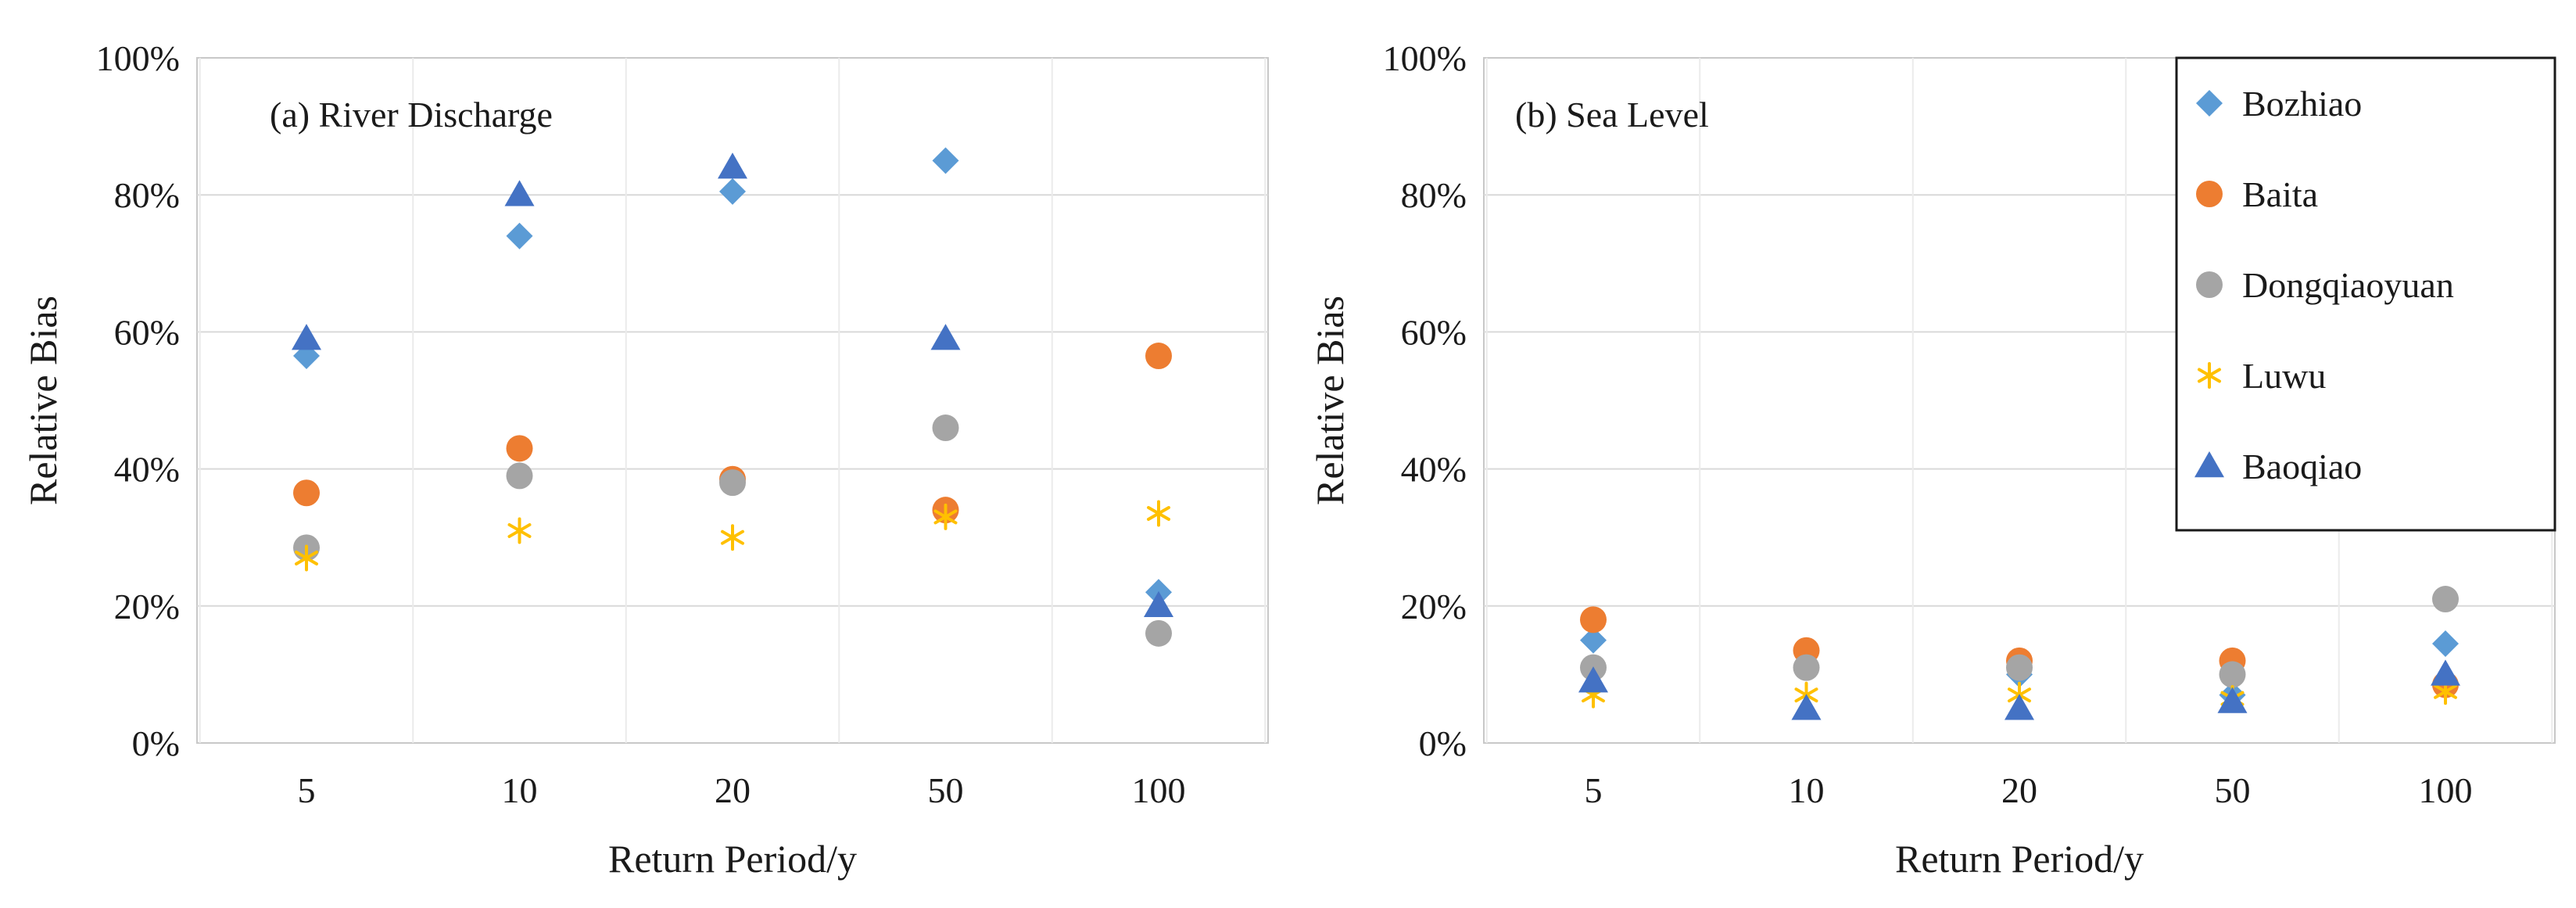 The height and width of the screenshot is (908, 2576). Describe the element at coordinates (2348, 285) in the screenshot. I see `legend-label: Dongqiaoyuan` at that location.